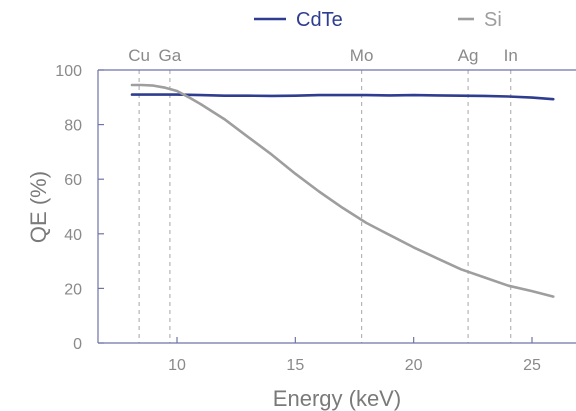 This screenshot has width=576, height=411. Describe the element at coordinates (493, 20) in the screenshot. I see `legend-label-si: Si` at that location.